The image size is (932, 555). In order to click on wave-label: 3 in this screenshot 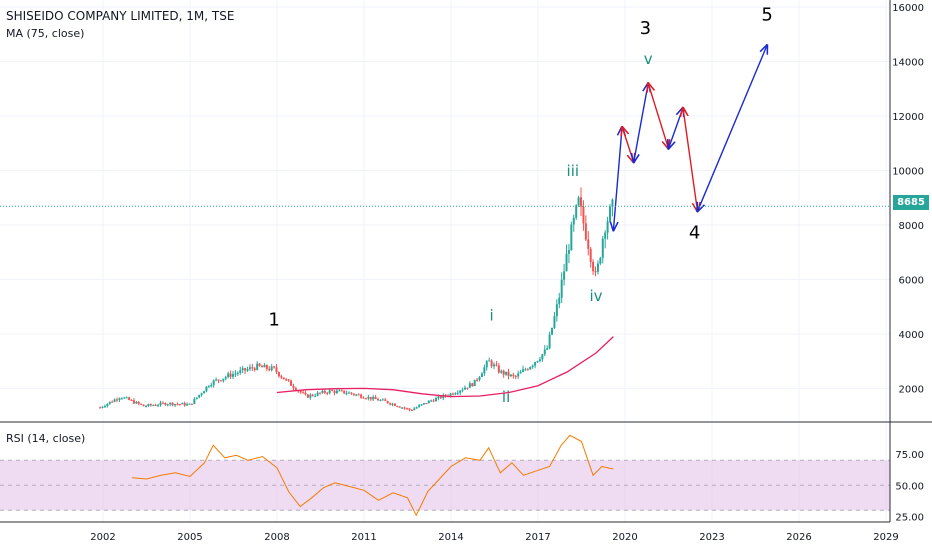, I will do `click(645, 28)`.